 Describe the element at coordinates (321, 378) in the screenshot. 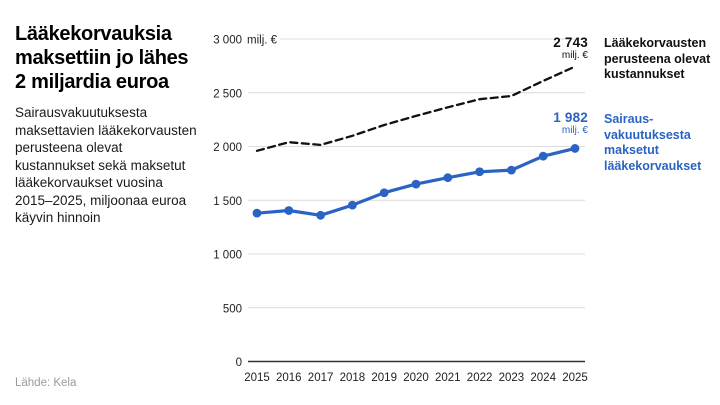

I see `x-tick-label: 2017` at that location.